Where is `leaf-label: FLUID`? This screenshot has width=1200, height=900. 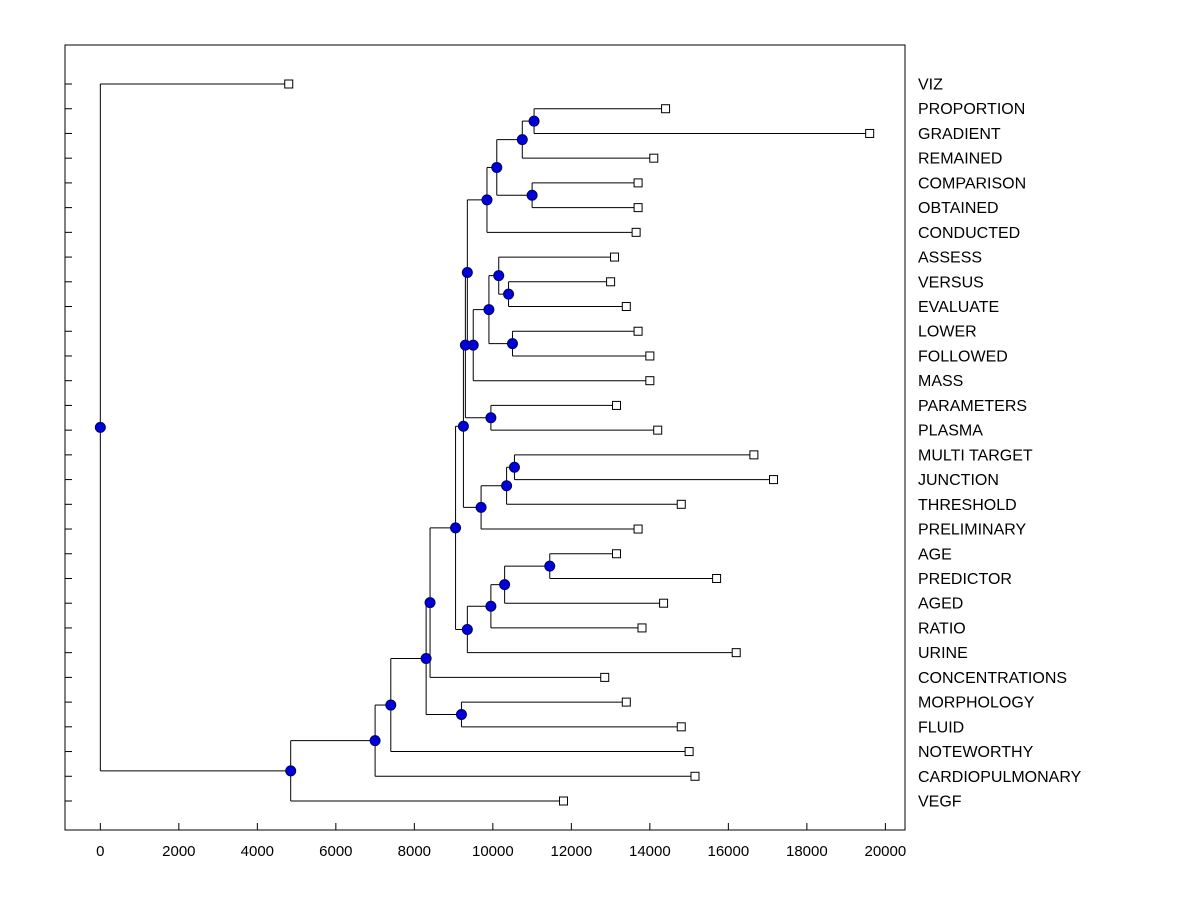 leaf-label: FLUID is located at coordinates (941, 727).